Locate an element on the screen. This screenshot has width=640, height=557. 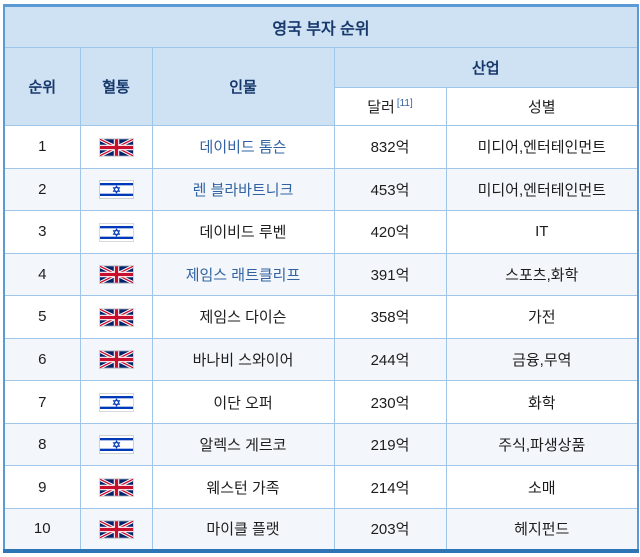
dollar-cell: 244억 is located at coordinates (390, 359).